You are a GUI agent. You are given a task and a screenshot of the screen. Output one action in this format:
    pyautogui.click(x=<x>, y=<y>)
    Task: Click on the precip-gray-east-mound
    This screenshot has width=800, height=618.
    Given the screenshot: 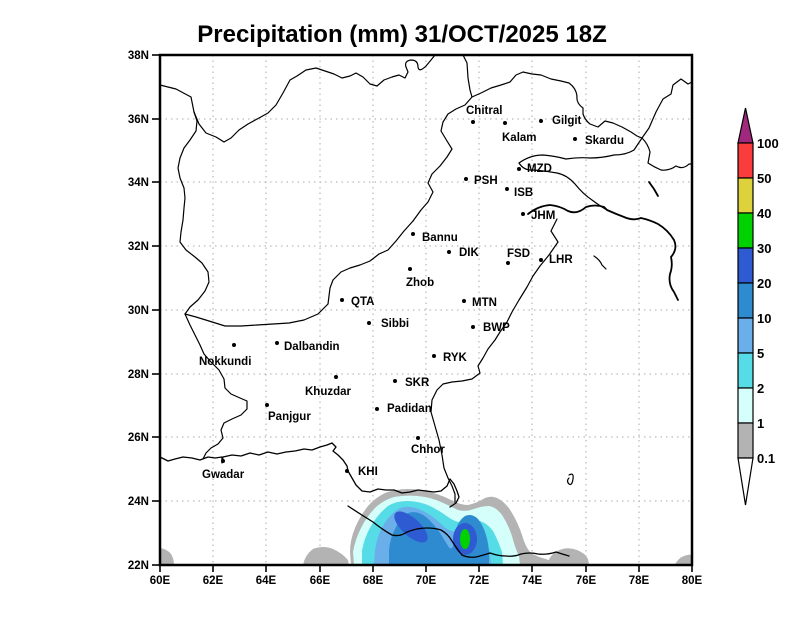 What is the action you would take?
    pyautogui.click(x=568, y=556)
    